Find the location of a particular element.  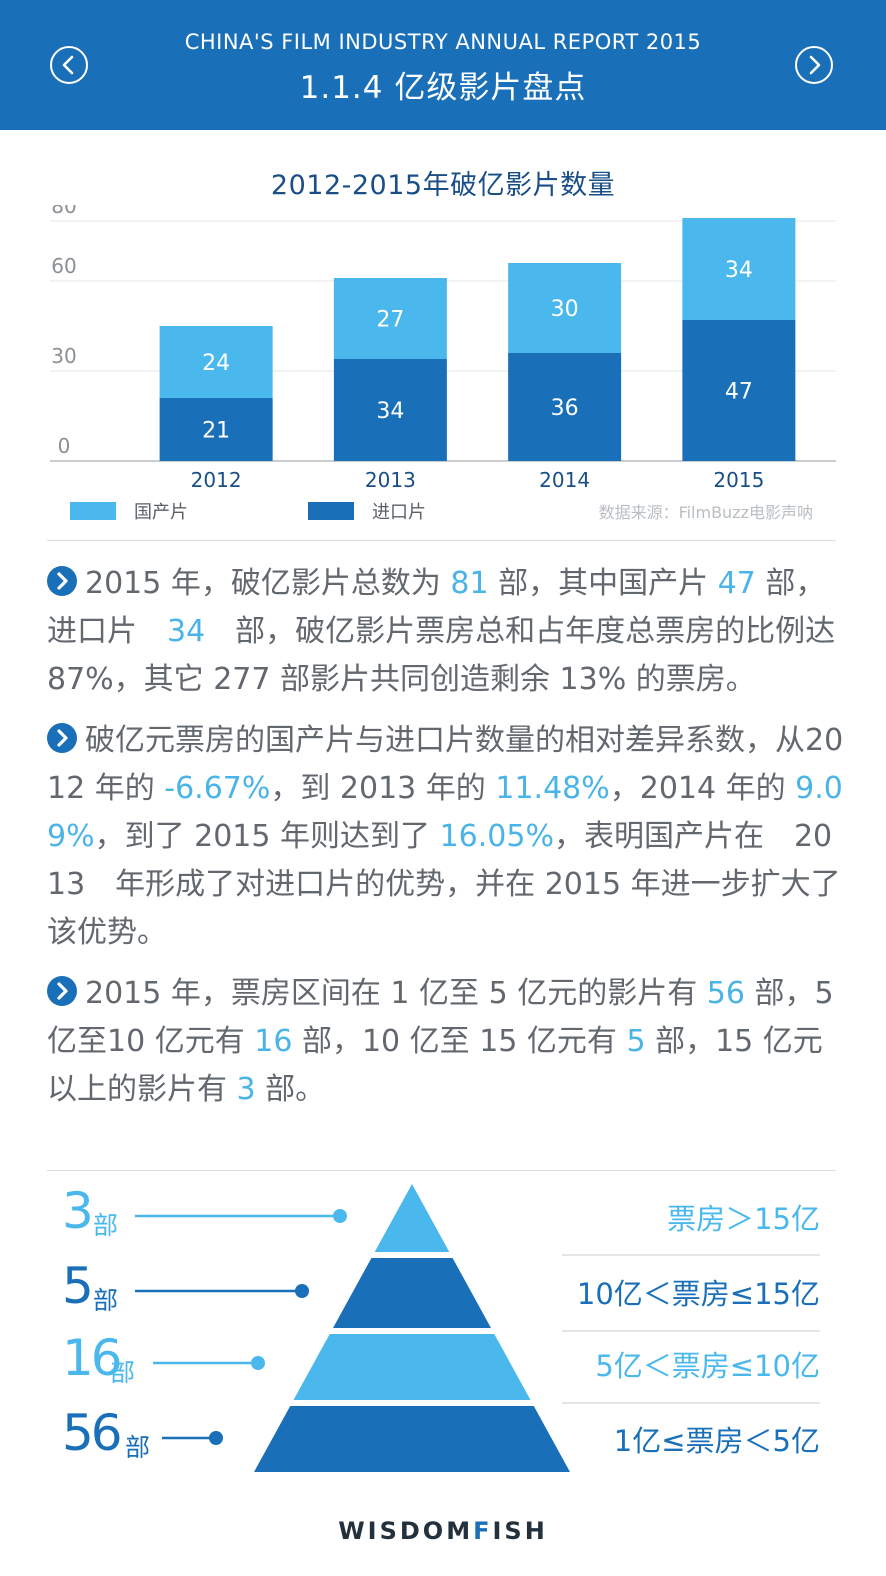

y-tick-label: 0 is located at coordinates (64, 446).